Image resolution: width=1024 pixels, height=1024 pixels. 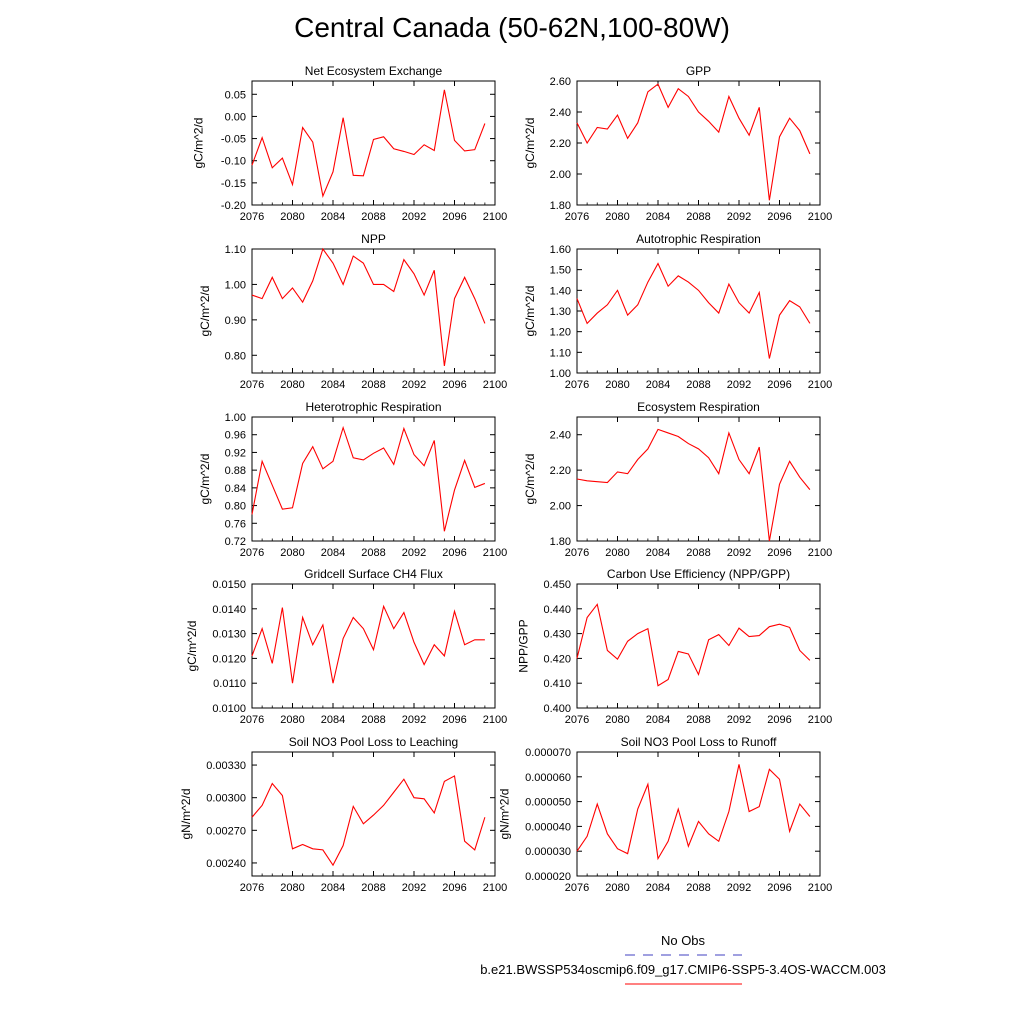 What do you see at coordinates (233, 140) in the screenshot?
I see `y-tick-label: -0.05` at bounding box center [233, 140].